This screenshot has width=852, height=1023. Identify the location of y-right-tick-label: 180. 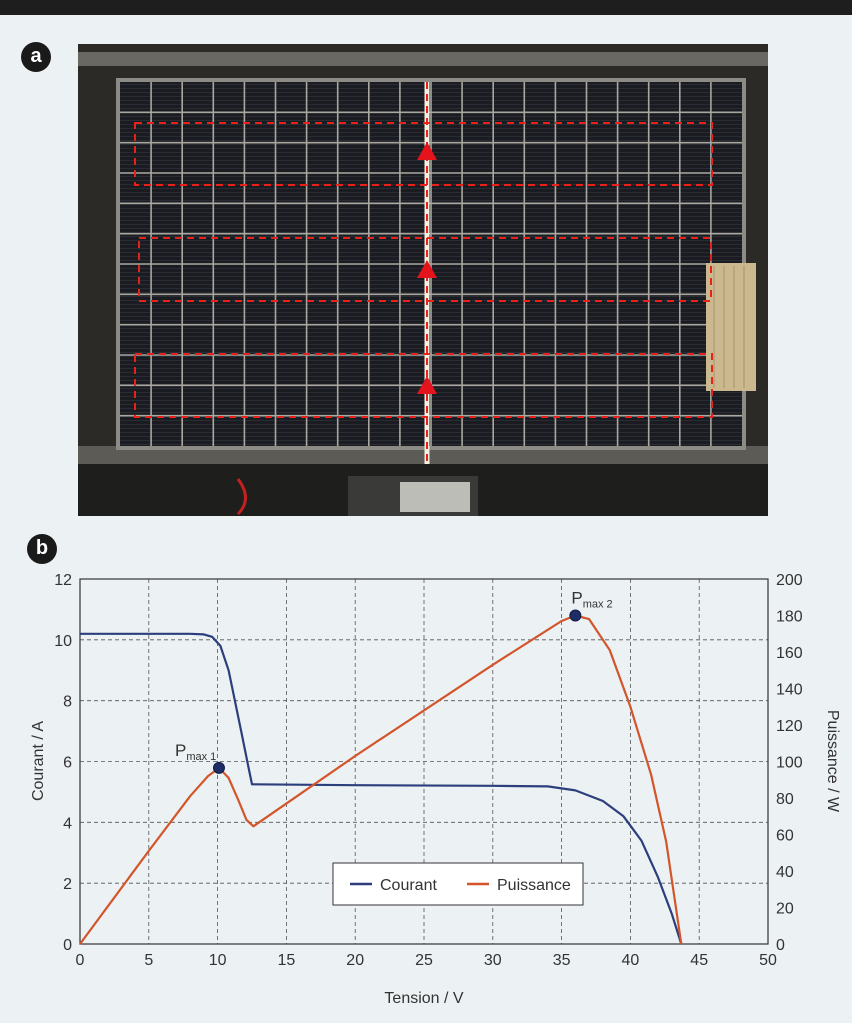
(789, 617).